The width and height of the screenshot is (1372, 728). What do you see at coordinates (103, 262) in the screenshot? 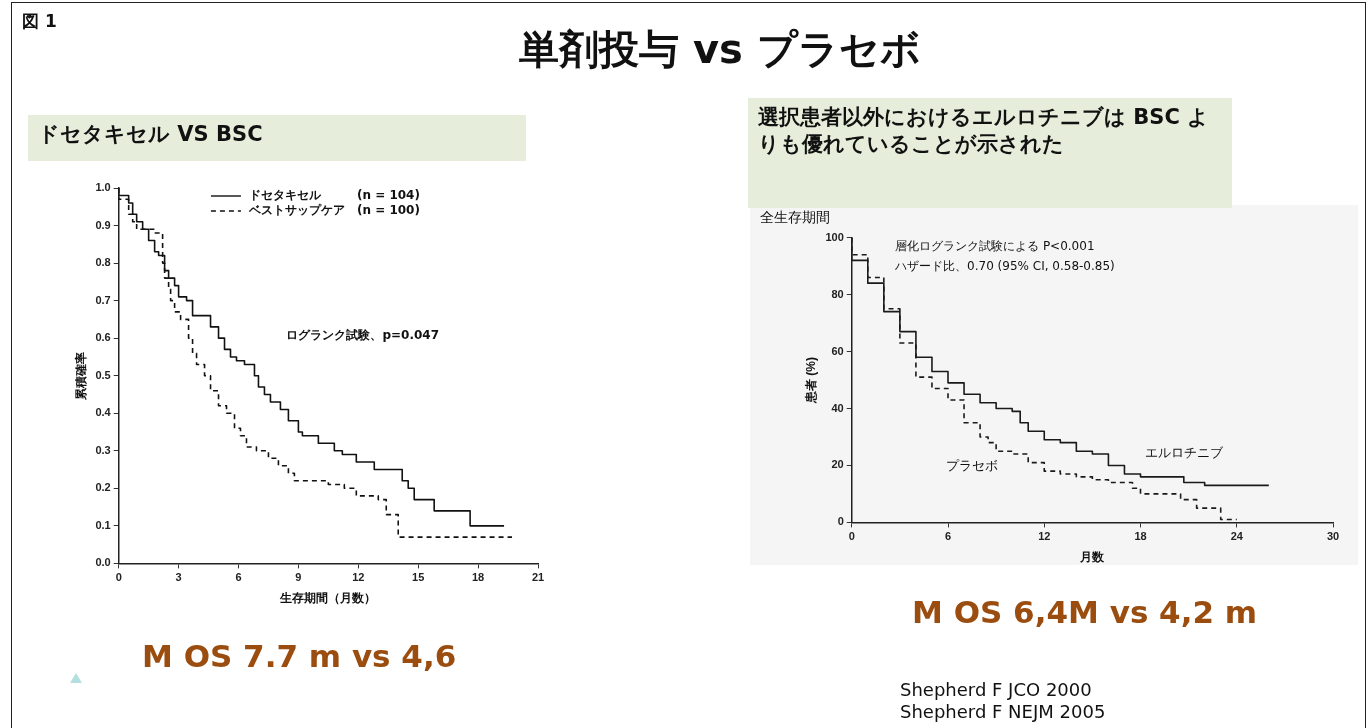
I see `y-tick-label: 0.8` at bounding box center [103, 262].